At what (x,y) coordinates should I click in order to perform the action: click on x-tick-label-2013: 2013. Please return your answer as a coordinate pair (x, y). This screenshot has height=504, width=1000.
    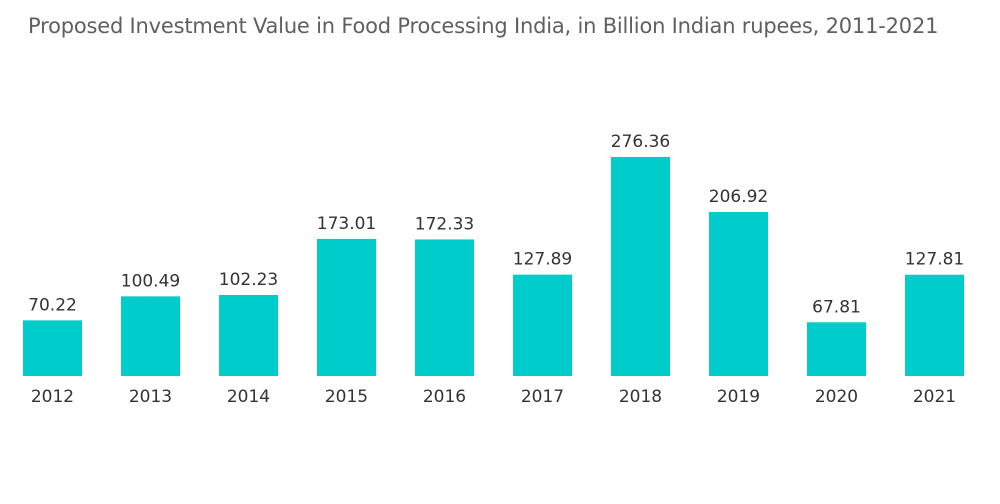
    Looking at the image, I should click on (150, 397).